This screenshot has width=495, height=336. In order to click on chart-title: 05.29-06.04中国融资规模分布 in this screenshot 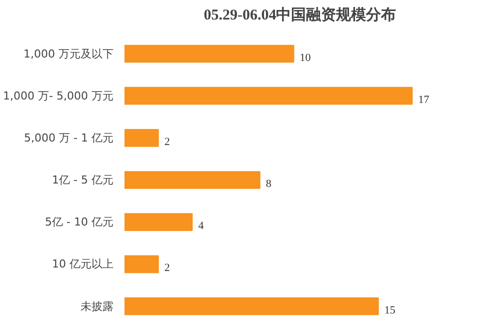, I will do `click(300, 15)`.